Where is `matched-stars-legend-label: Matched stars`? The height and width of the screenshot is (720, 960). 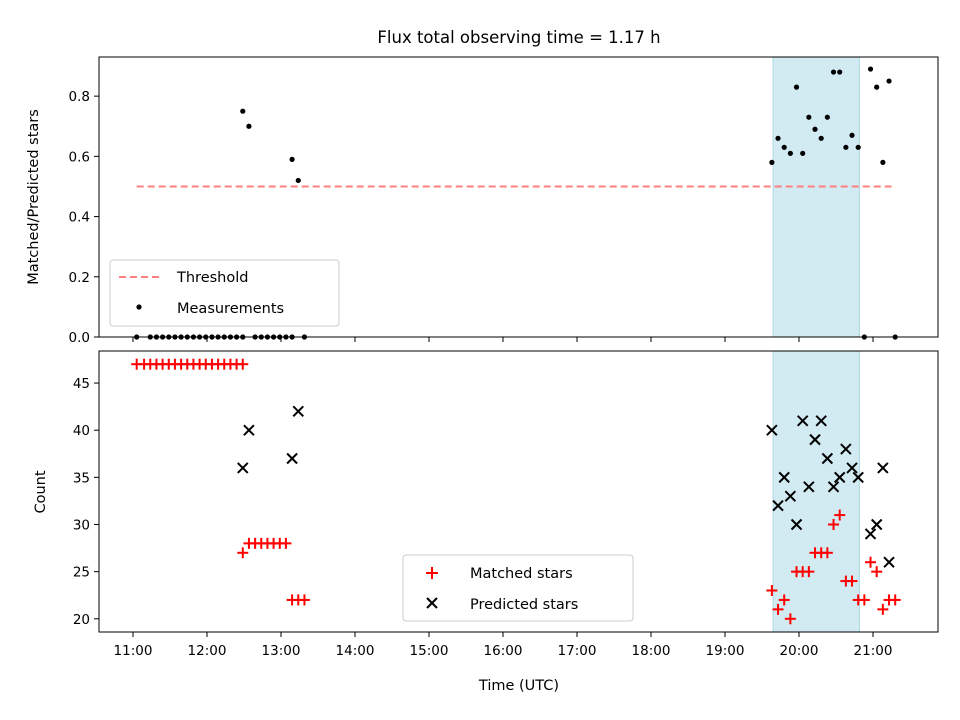 matched-stars-legend-label: Matched stars is located at coordinates (521, 574).